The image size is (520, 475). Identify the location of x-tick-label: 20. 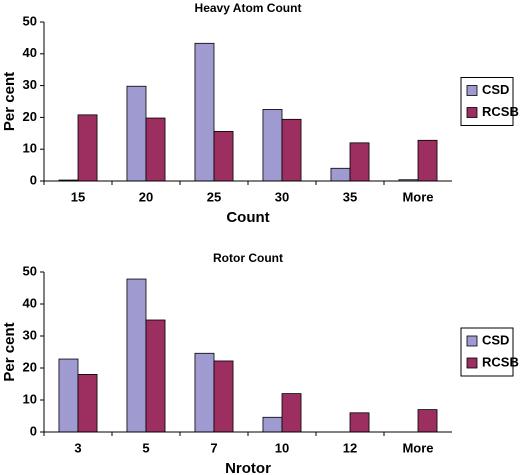
(146, 196).